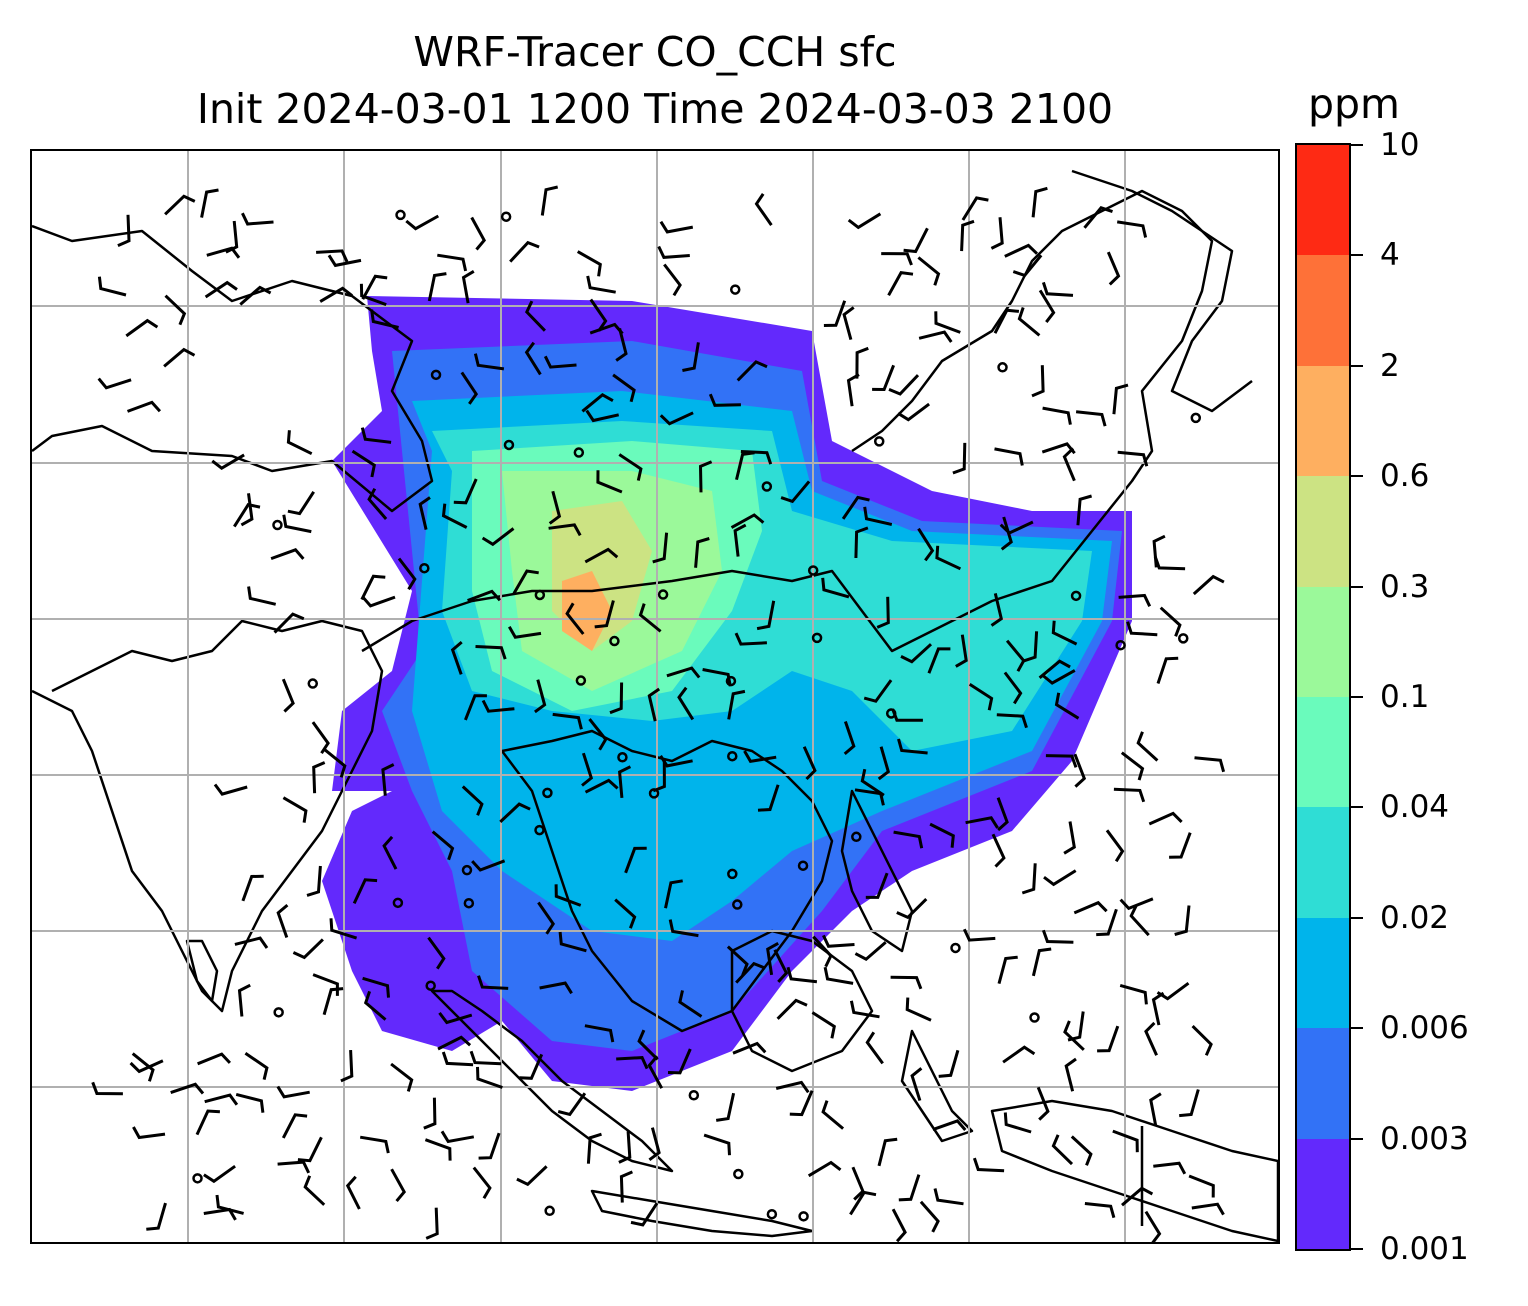  What do you see at coordinates (1415, 917) in the screenshot?
I see `colorbar-tick-label: 0.02` at bounding box center [1415, 917].